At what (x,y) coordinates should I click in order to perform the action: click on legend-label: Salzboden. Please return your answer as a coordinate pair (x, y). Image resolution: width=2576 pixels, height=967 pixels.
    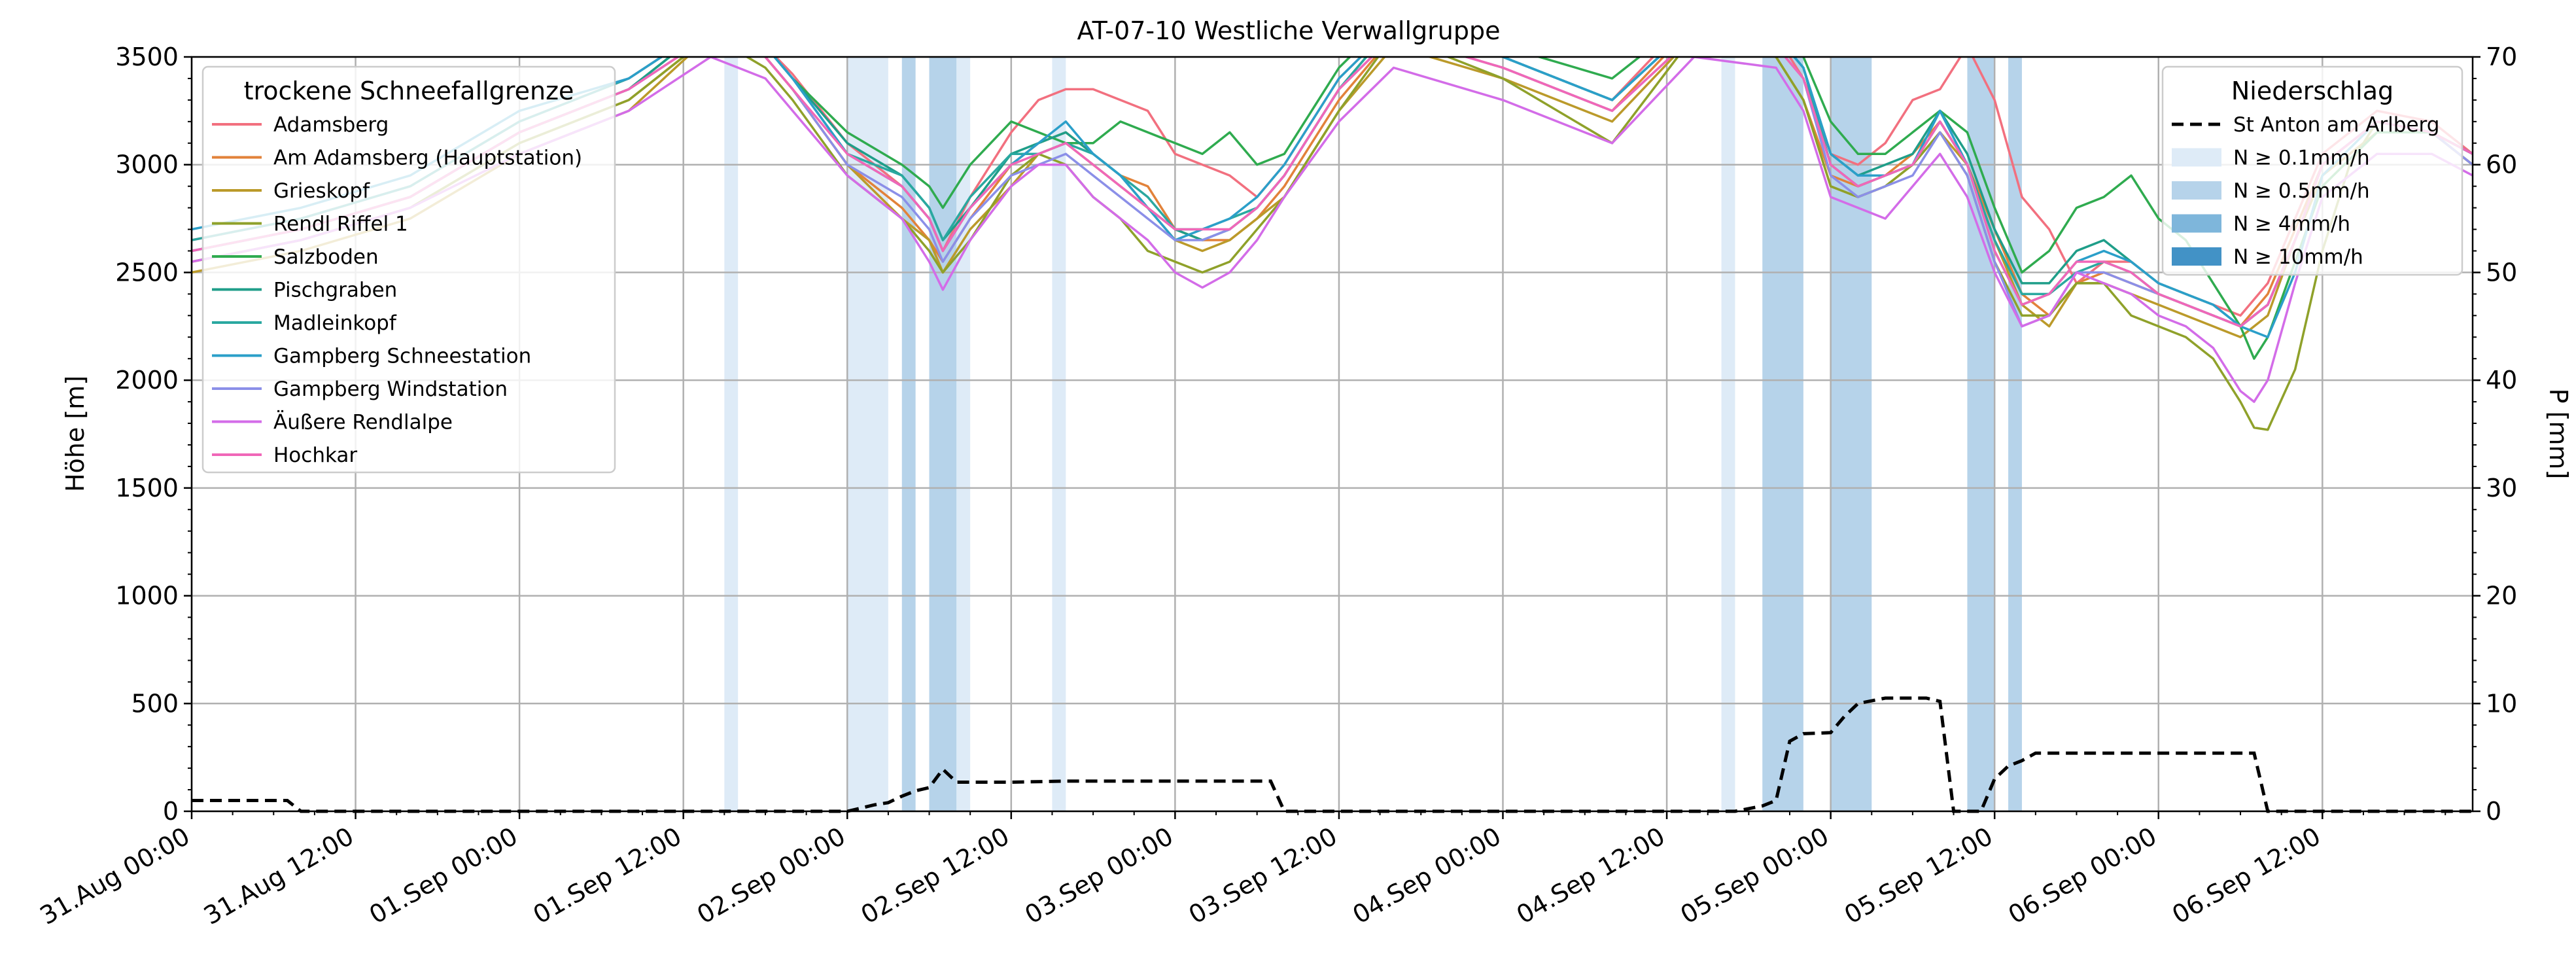
    Looking at the image, I should click on (326, 257).